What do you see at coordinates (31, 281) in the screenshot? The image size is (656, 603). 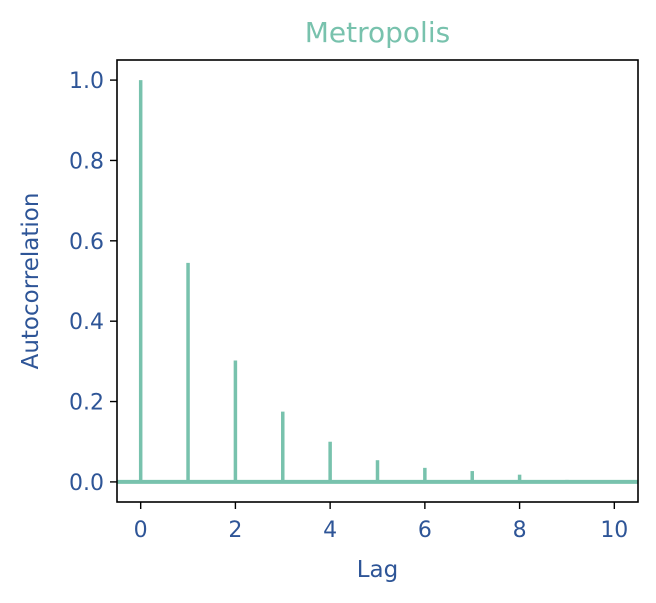 I see `y-axis-label: Autocorrelation` at bounding box center [31, 281].